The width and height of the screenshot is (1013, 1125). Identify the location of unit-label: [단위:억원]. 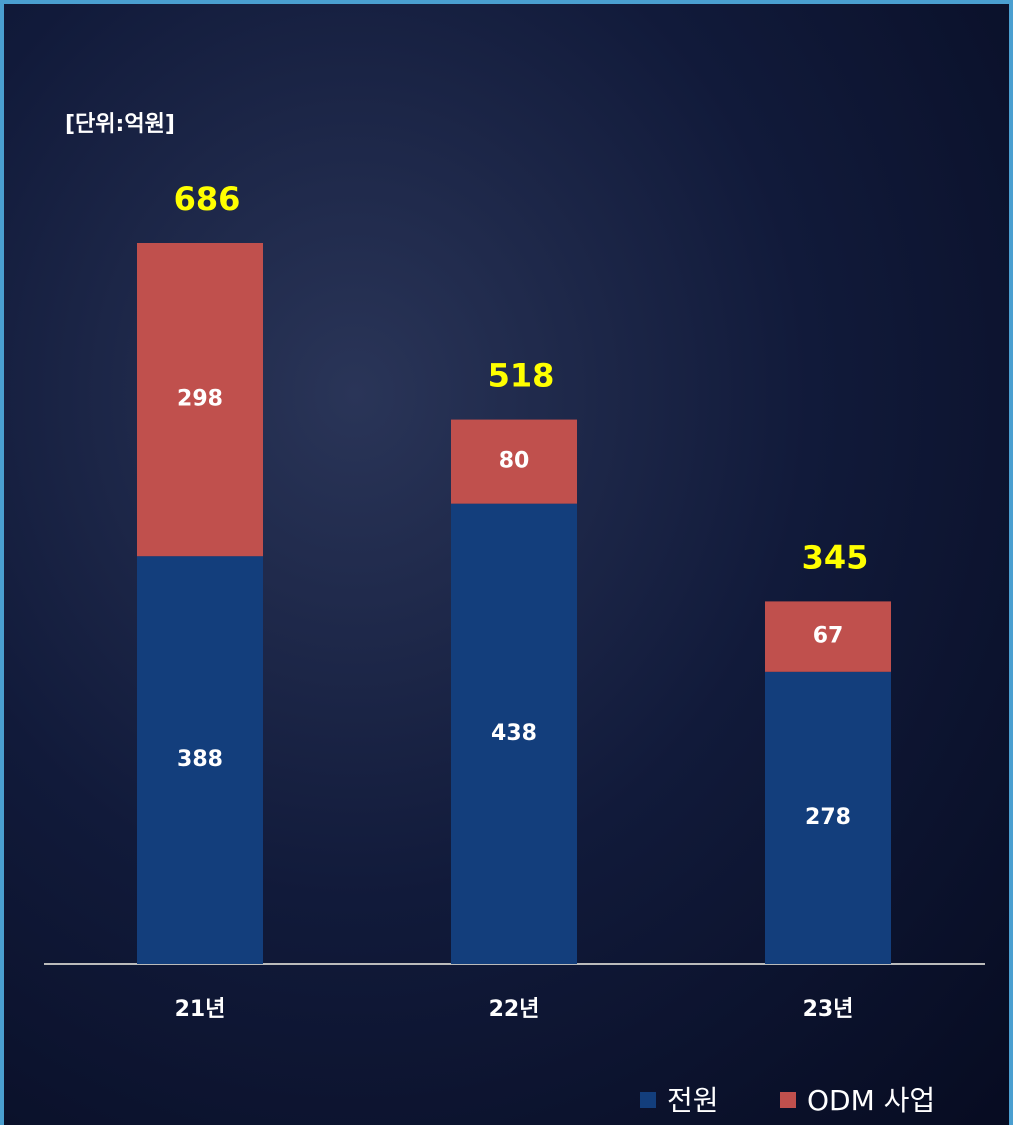
(120, 124).